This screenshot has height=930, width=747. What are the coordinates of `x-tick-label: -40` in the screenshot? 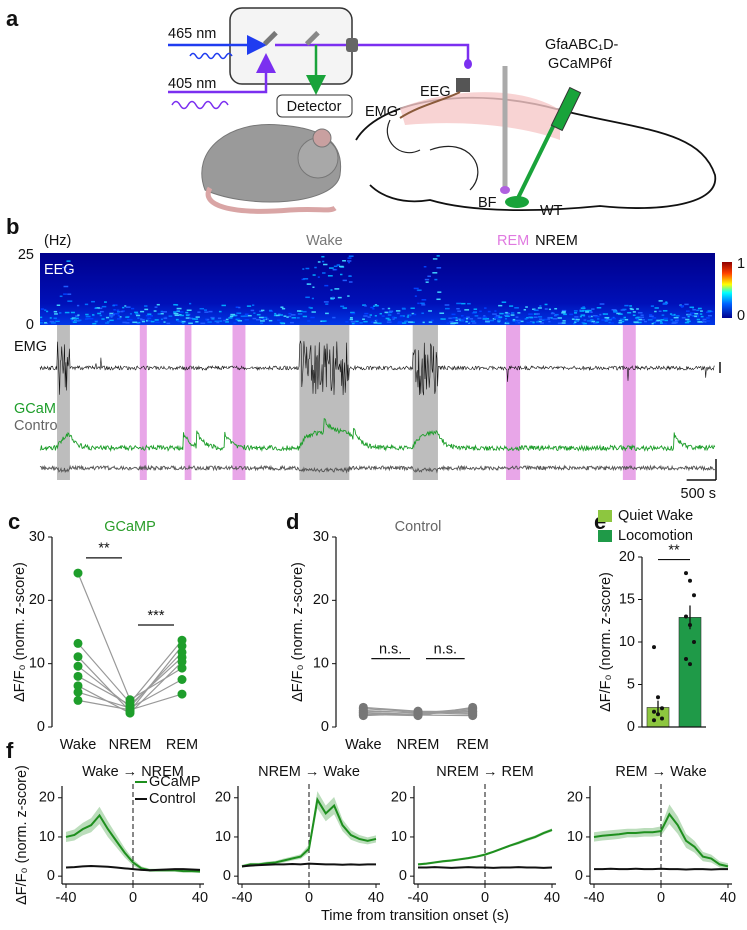 It's located at (594, 898).